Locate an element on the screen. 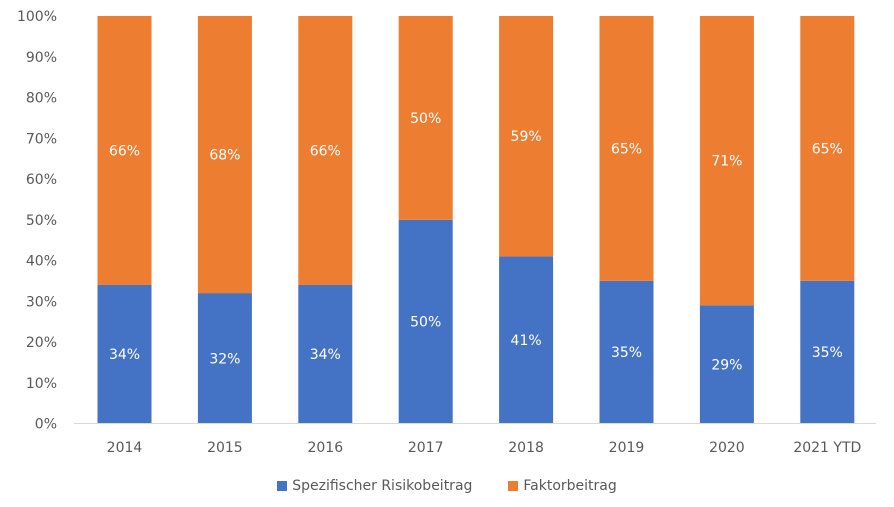 The width and height of the screenshot is (894, 507). x-tick-label: 2019 is located at coordinates (627, 448).